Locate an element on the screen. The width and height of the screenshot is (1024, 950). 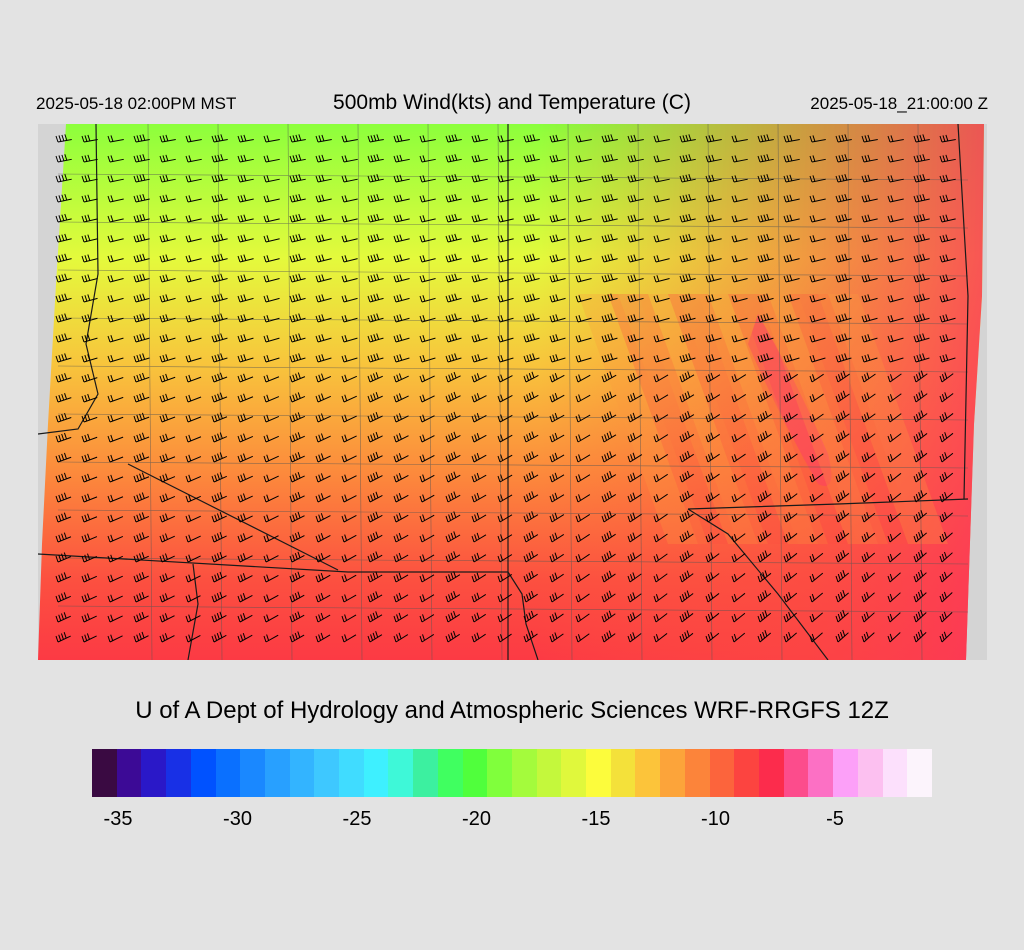
county-line is located at coordinates (513, 369).